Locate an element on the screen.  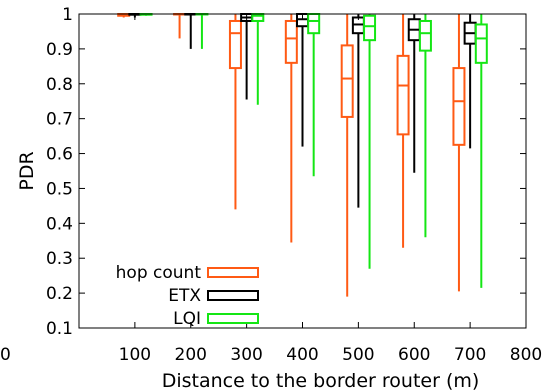
y-tick-label: 0.1 is located at coordinates (59, 329).